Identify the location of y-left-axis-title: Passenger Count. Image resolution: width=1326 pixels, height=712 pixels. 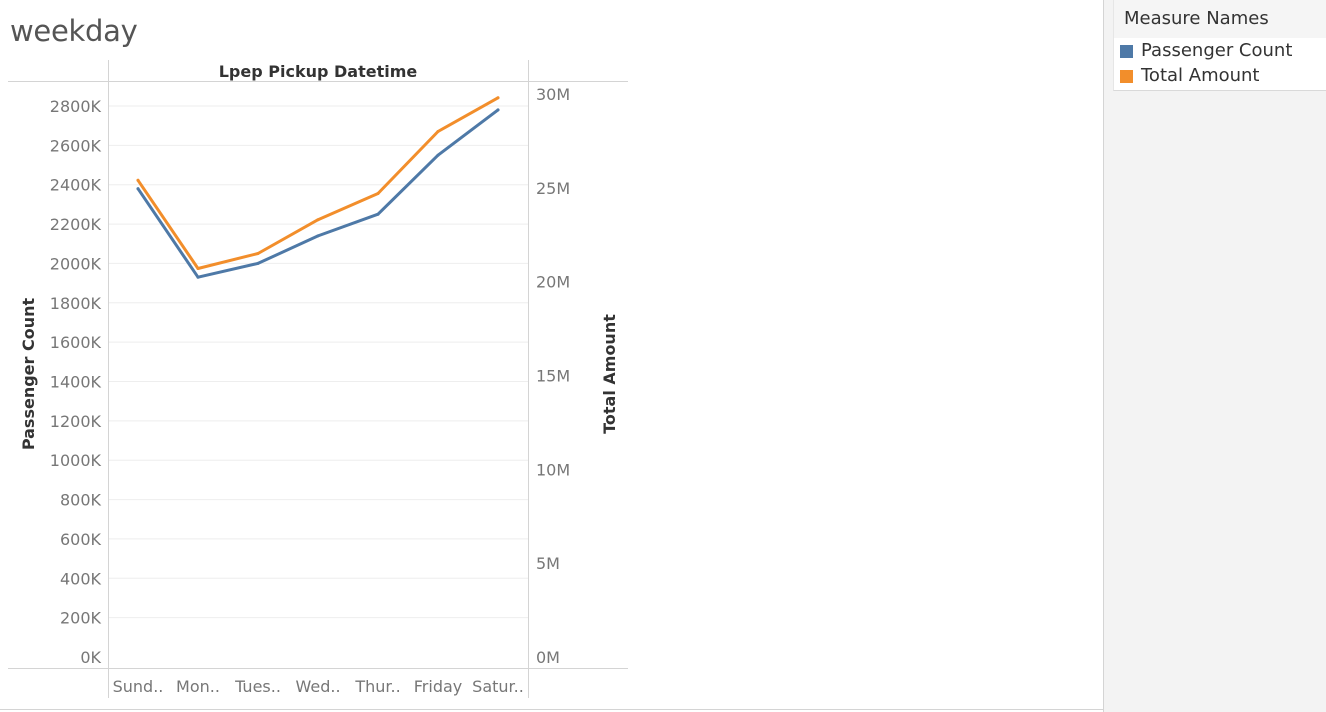
(28, 373).